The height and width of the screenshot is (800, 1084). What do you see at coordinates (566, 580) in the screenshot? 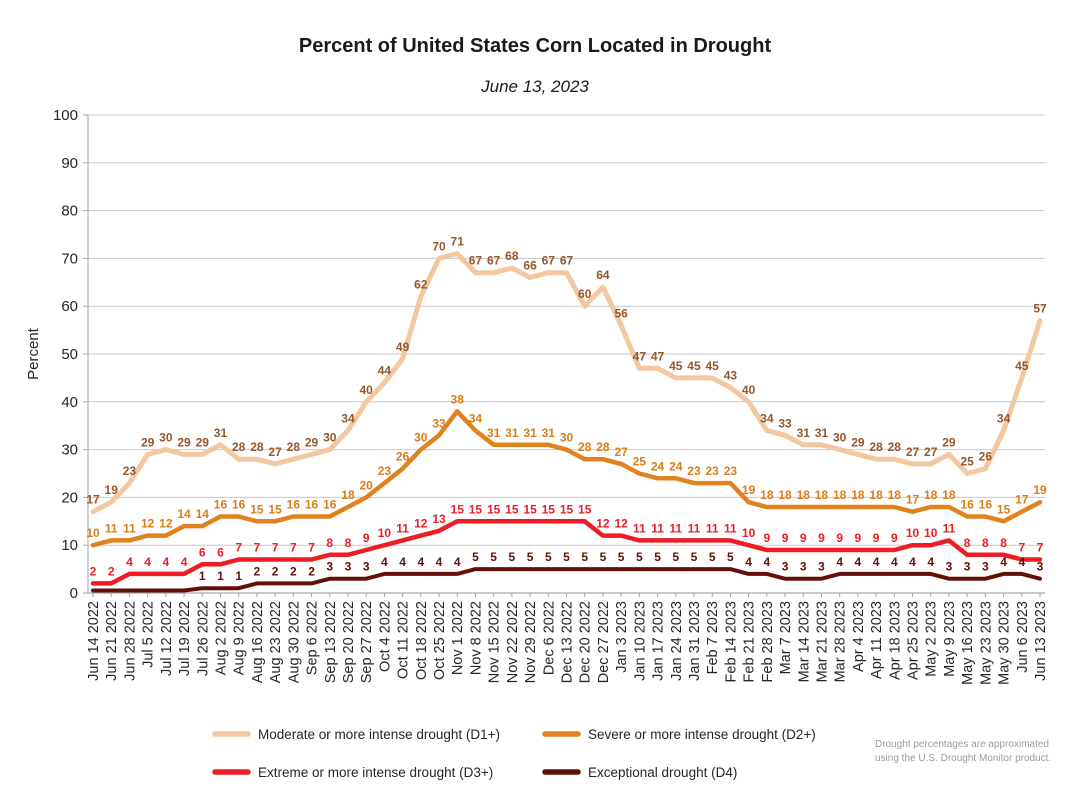
I see `series-line-D4` at bounding box center [566, 580].